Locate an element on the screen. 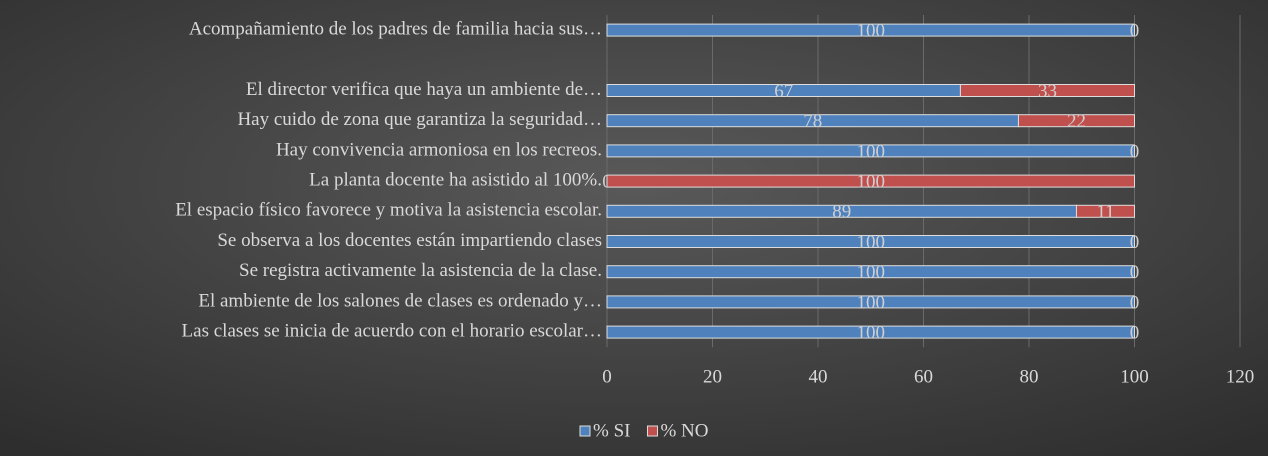 The height and width of the screenshot is (456, 1268). legend-label: % NO is located at coordinates (684, 430).